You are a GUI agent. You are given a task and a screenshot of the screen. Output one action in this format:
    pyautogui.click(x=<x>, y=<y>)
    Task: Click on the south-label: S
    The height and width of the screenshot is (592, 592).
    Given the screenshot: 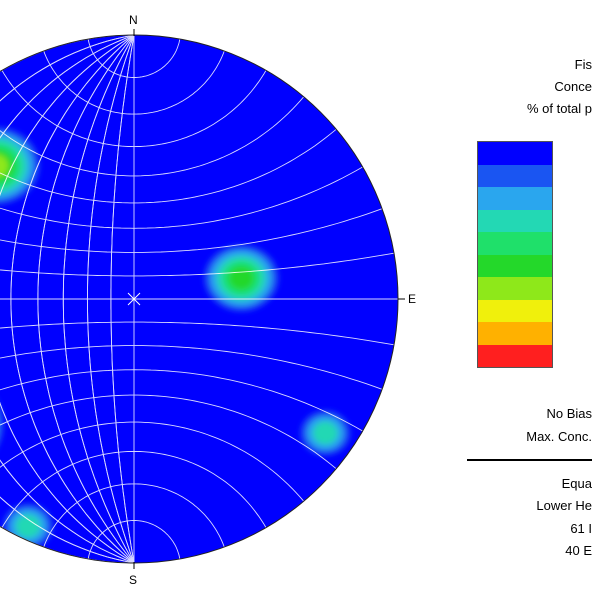 What is the action you would take?
    pyautogui.click(x=133, y=580)
    